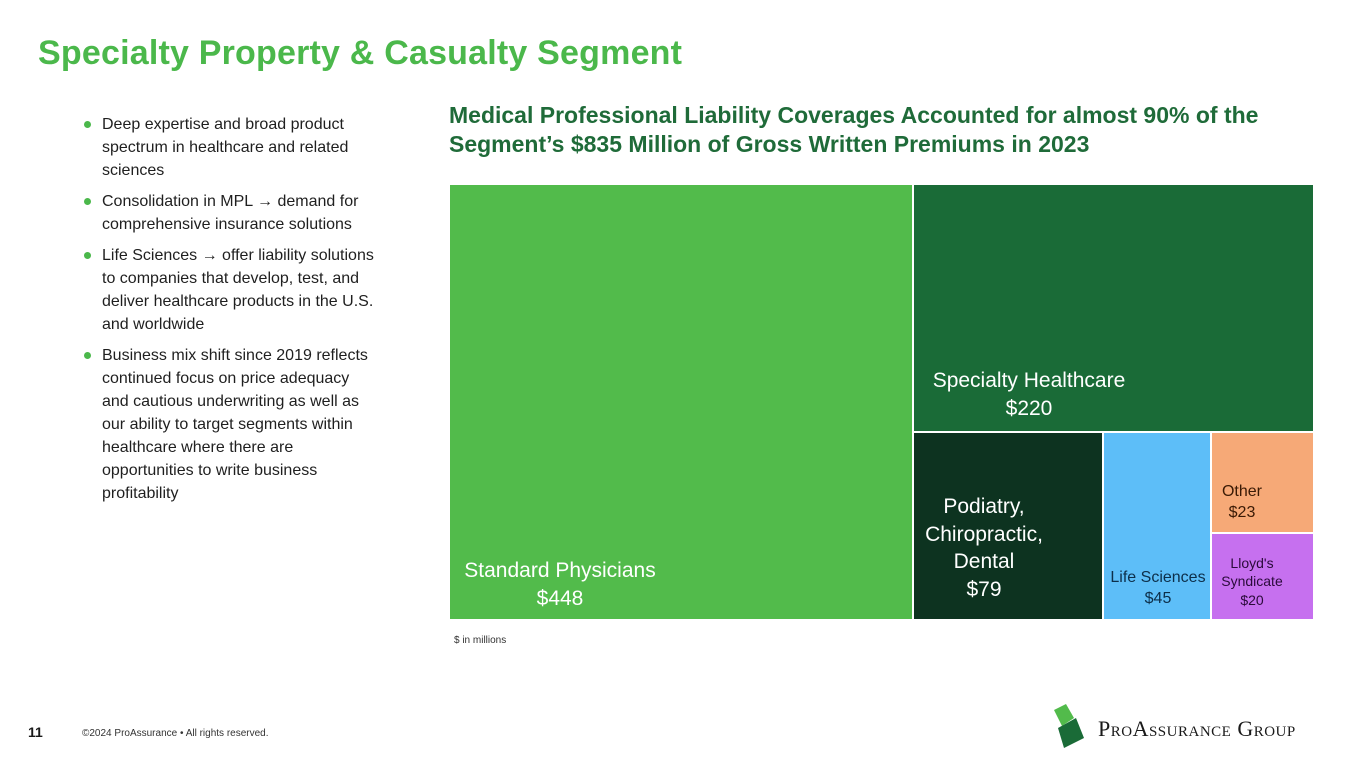 This screenshot has height=768, width=1365. Describe the element at coordinates (1158, 577) in the screenshot. I see `treemap-category-label: Life Sciences` at that location.